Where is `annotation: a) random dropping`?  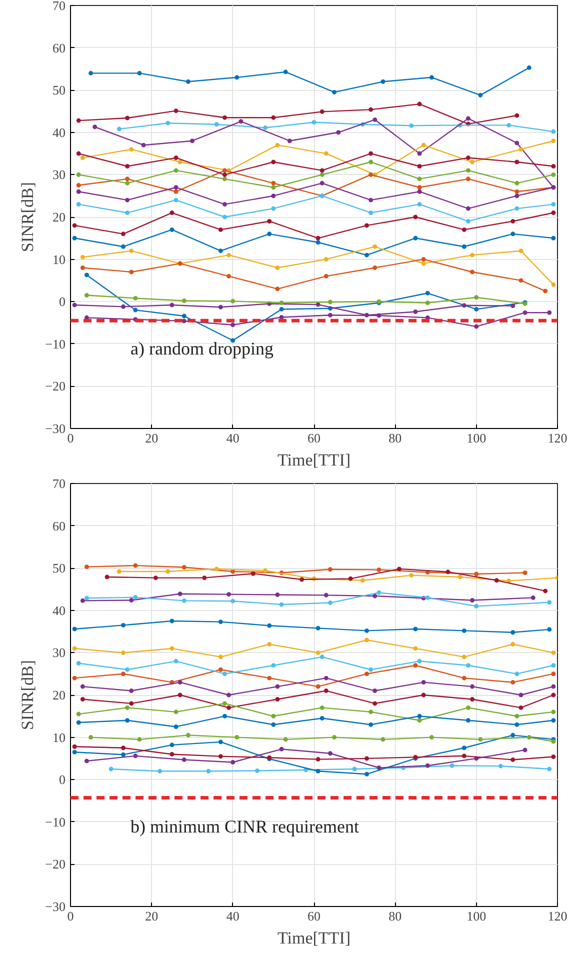
annotation: a) random dropping is located at coordinates (202, 348).